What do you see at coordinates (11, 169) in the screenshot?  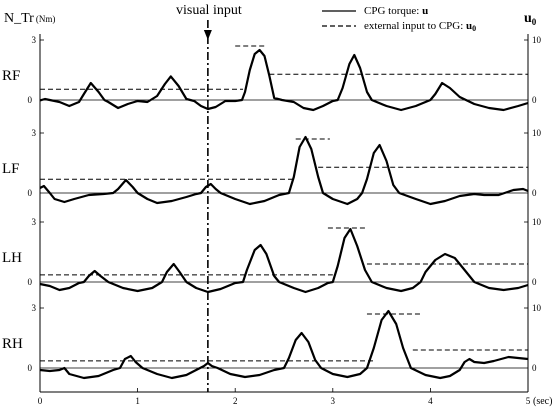 I see `panel-label: LF` at bounding box center [11, 169].